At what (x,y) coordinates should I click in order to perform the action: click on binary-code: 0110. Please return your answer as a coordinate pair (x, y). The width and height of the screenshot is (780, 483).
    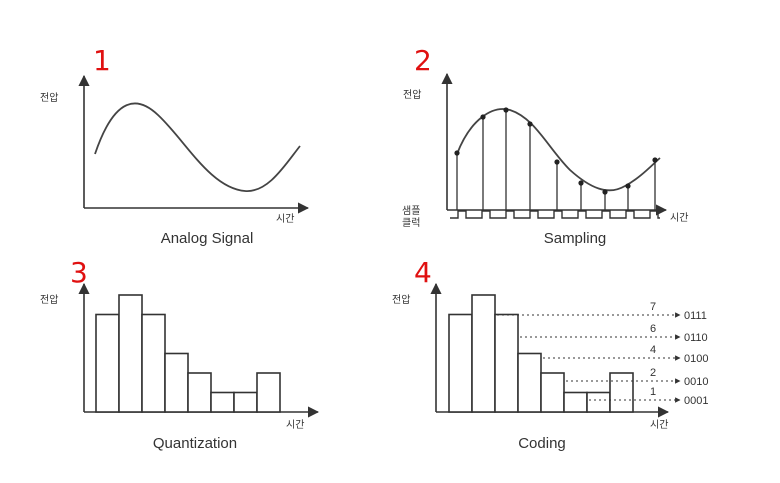
    Looking at the image, I should click on (696, 338).